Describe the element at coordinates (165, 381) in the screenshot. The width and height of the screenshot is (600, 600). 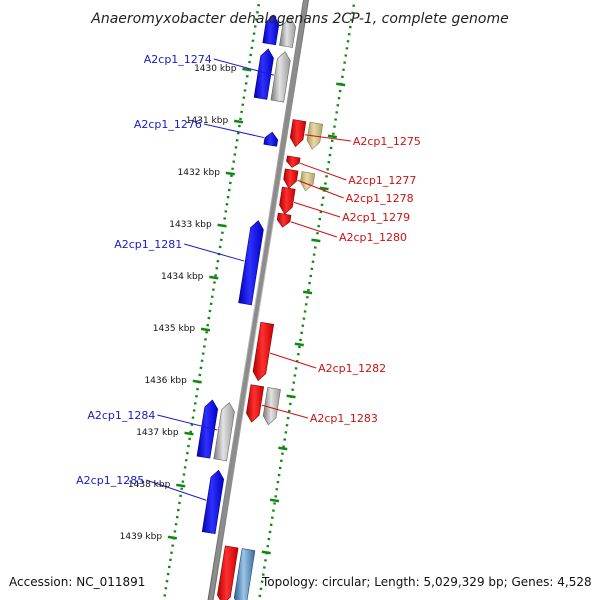
I see `tick-label: 1436 kbp` at that location.